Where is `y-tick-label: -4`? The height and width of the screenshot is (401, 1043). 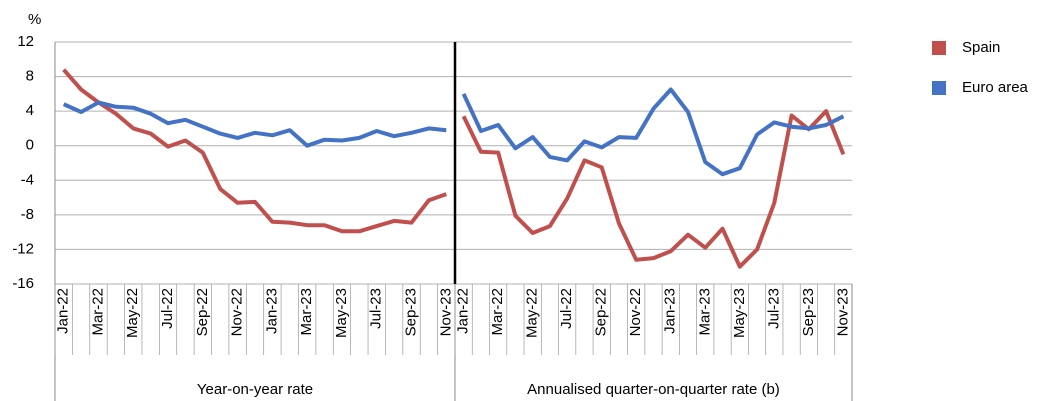
y-tick-label: -4 is located at coordinates (27, 179).